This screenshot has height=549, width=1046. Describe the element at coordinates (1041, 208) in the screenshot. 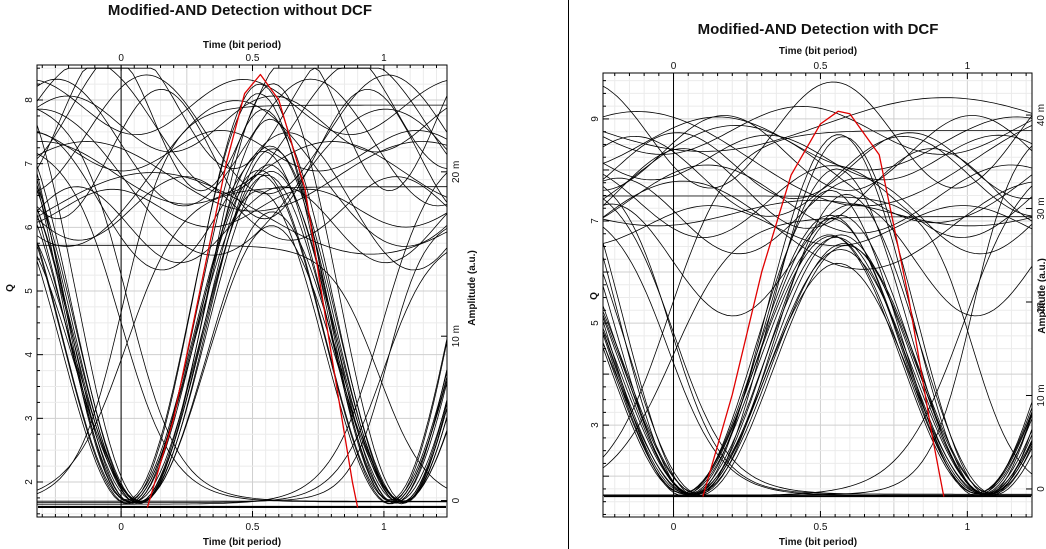

I see `y-tick-label-right: 30 m` at that location.